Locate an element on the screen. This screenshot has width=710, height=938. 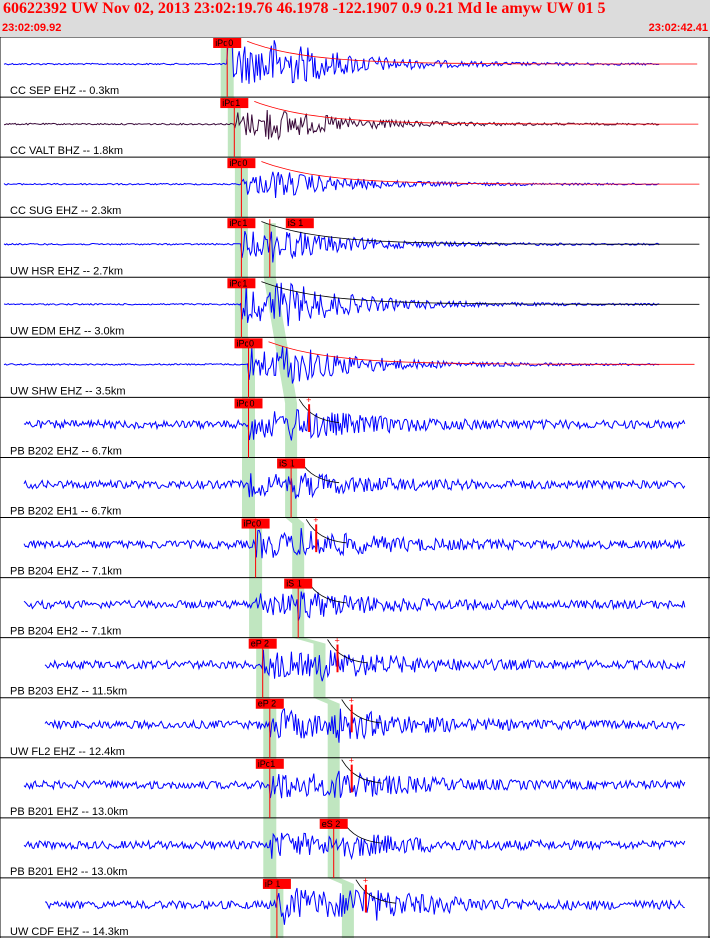
trace-label: UW EDM EHZ -- 3.0km is located at coordinates (67, 331).